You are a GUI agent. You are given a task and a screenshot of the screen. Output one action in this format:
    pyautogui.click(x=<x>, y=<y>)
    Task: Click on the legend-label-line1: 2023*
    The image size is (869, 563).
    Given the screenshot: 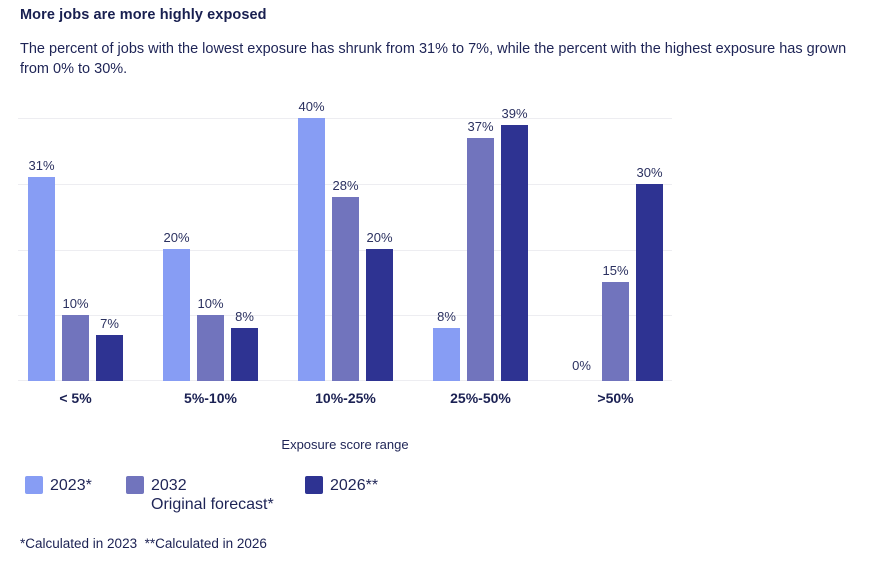 What is the action you would take?
    pyautogui.click(x=71, y=485)
    